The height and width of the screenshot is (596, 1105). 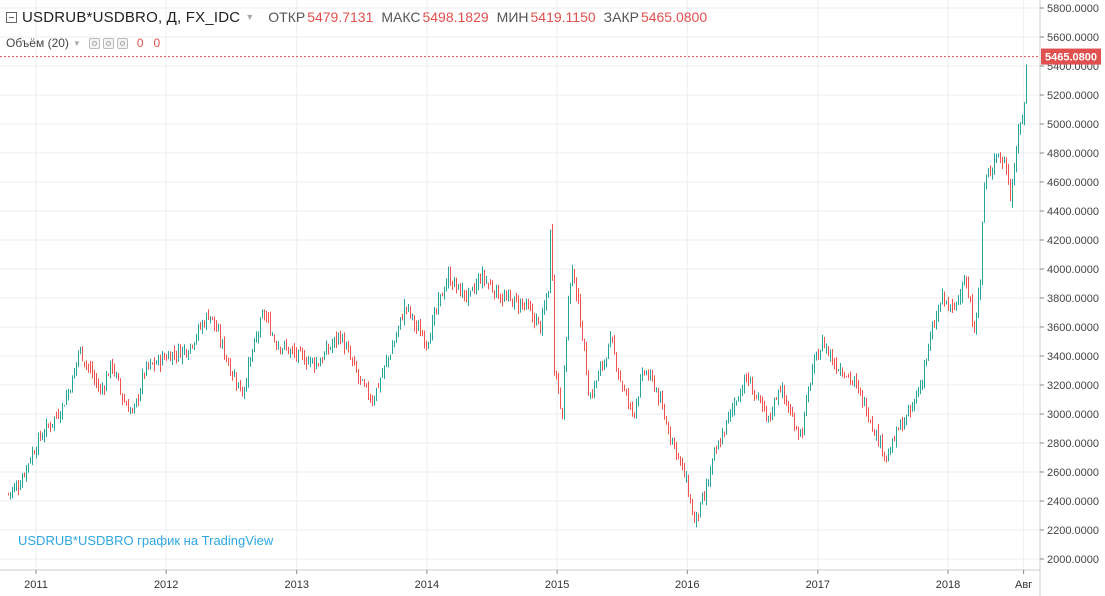 What do you see at coordinates (37, 43) in the screenshot?
I see `volume-label: Объём (20)` at bounding box center [37, 43].